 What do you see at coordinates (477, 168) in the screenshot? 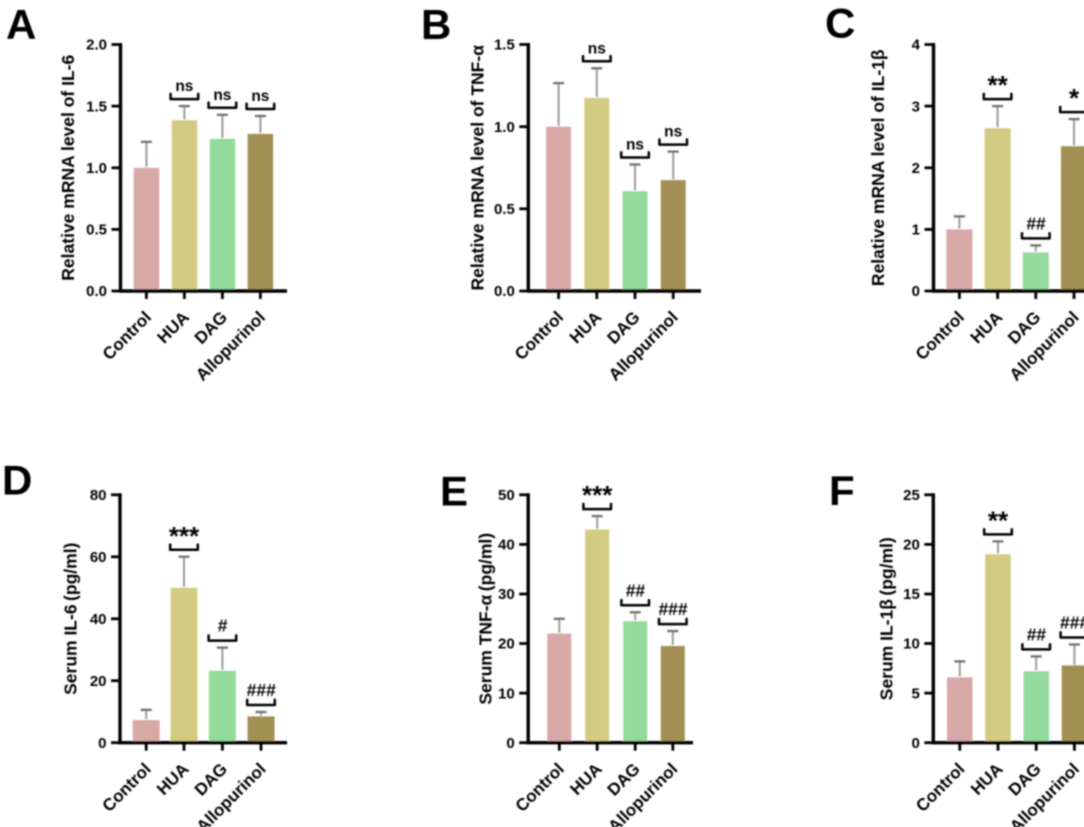
I see `svg-text: Relative mRNA level of TNF-α` at bounding box center [477, 168].